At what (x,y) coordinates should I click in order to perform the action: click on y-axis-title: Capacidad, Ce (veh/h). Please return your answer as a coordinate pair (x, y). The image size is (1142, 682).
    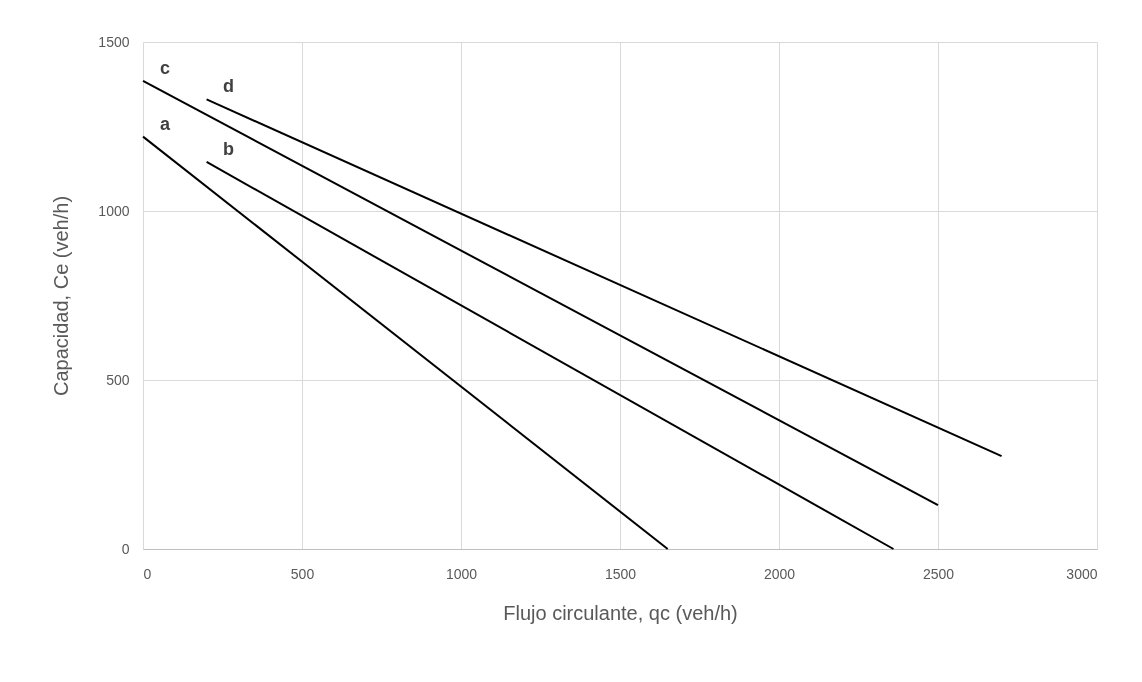
    Looking at the image, I should click on (61, 296).